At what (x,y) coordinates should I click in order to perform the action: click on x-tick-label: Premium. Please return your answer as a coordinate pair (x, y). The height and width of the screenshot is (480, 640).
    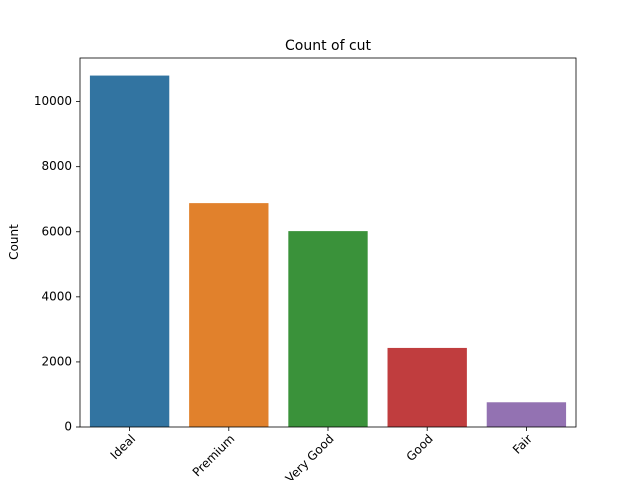
    Looking at the image, I should click on (214, 456).